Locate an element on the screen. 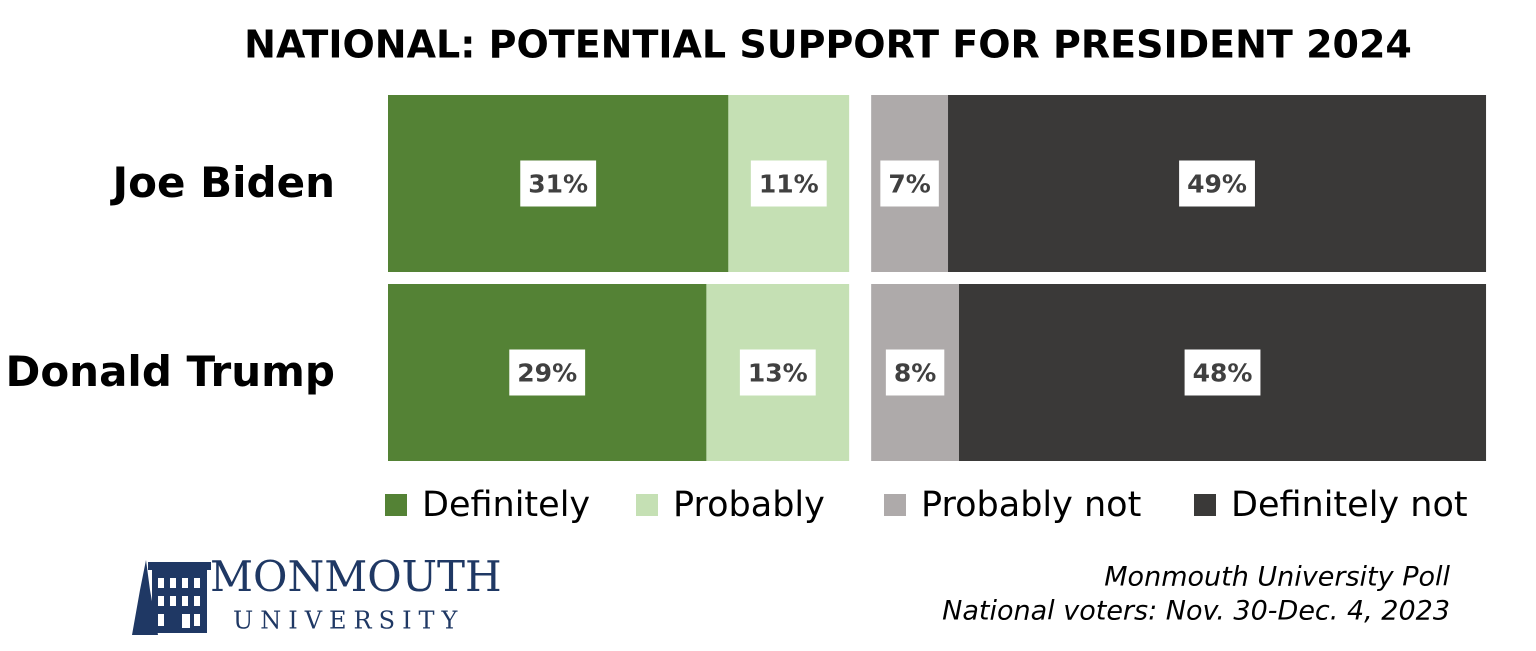 This screenshot has height=651, width=1536. value-label: 48% is located at coordinates (1223, 373).